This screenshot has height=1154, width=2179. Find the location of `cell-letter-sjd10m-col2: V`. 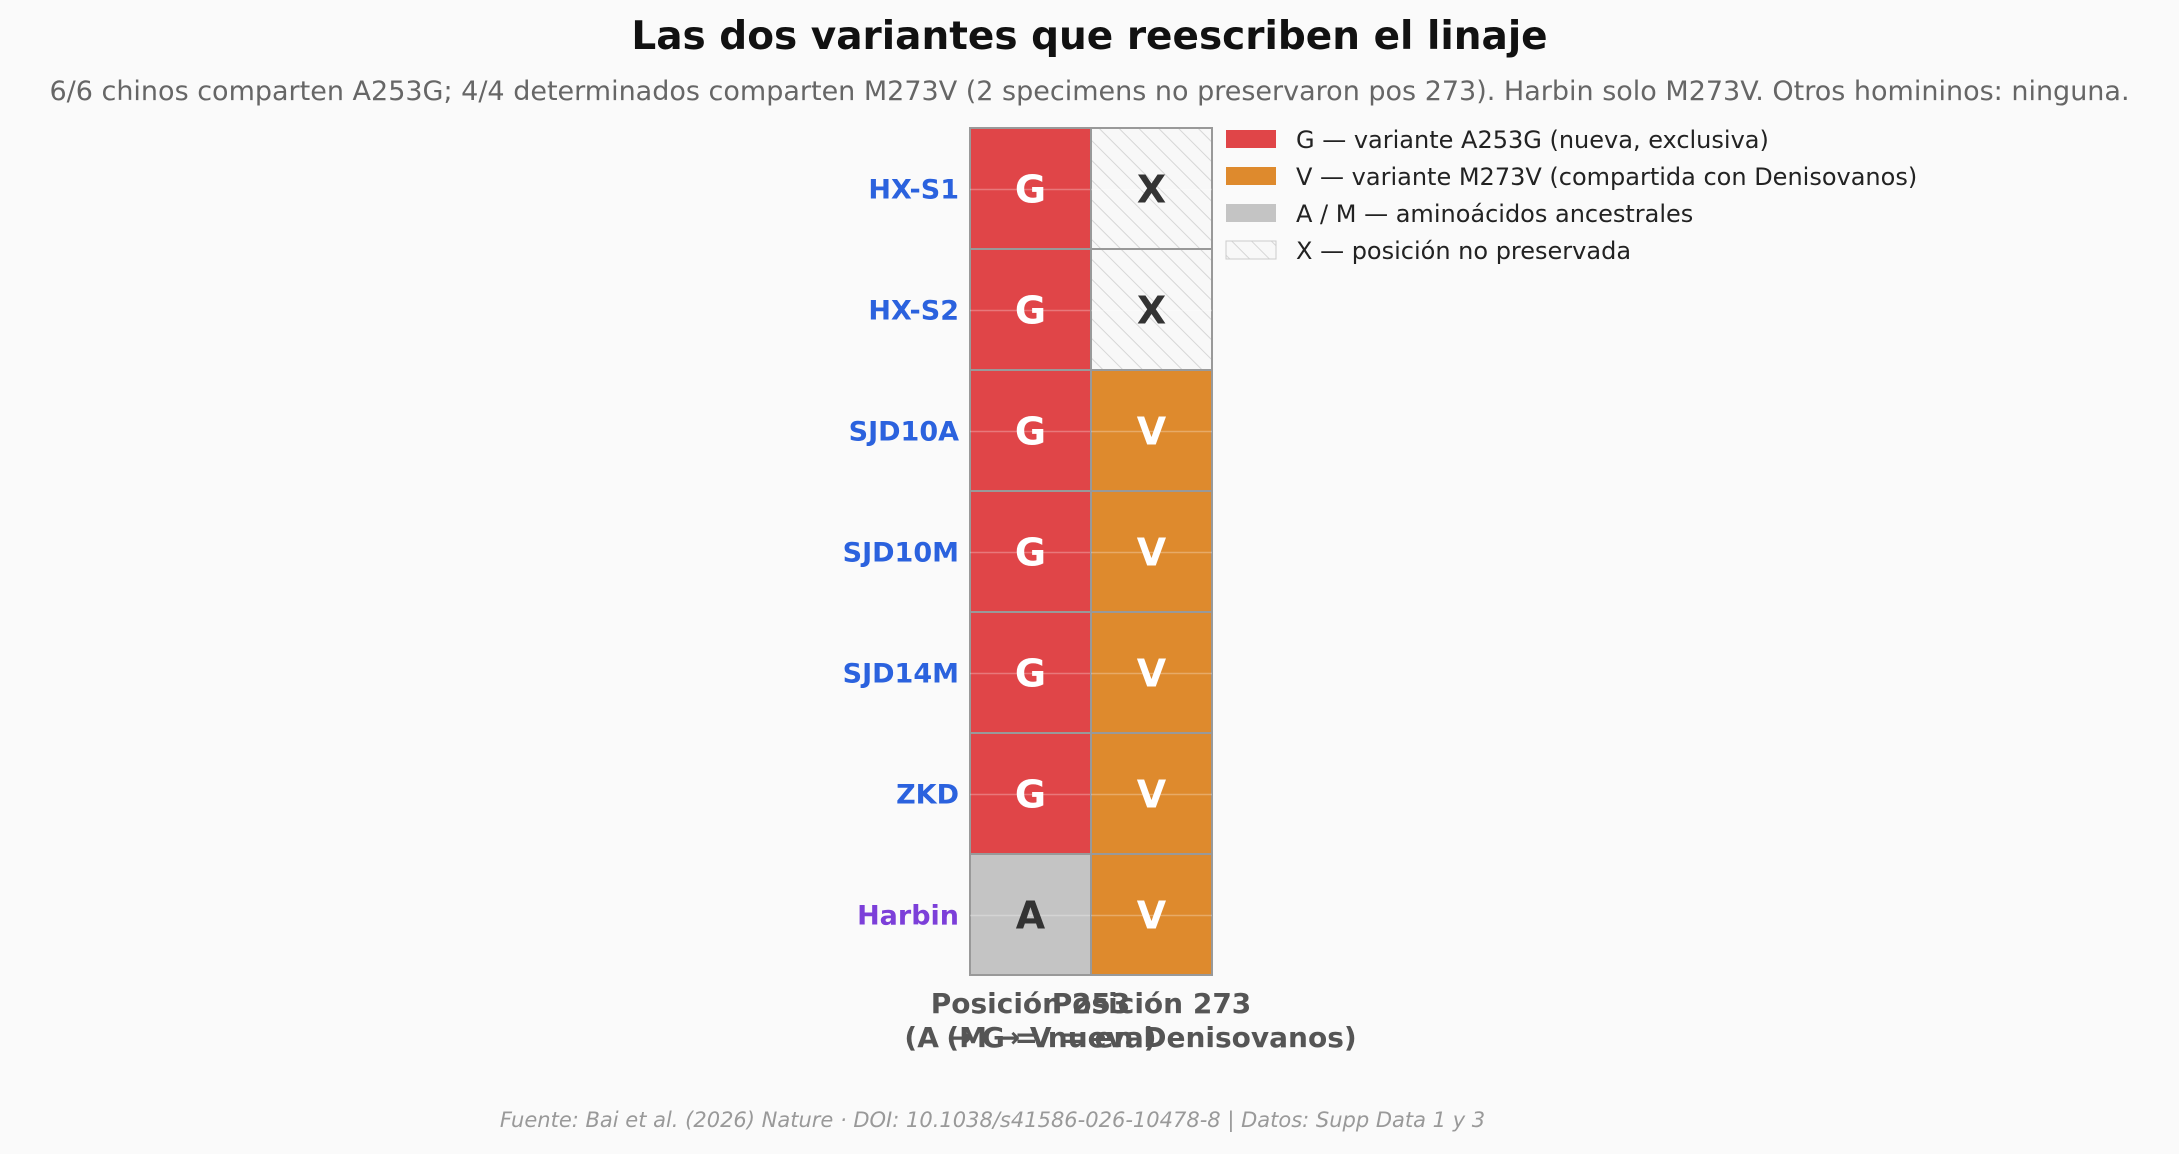

cell-letter-sjd10m-col2: V is located at coordinates (1152, 553).